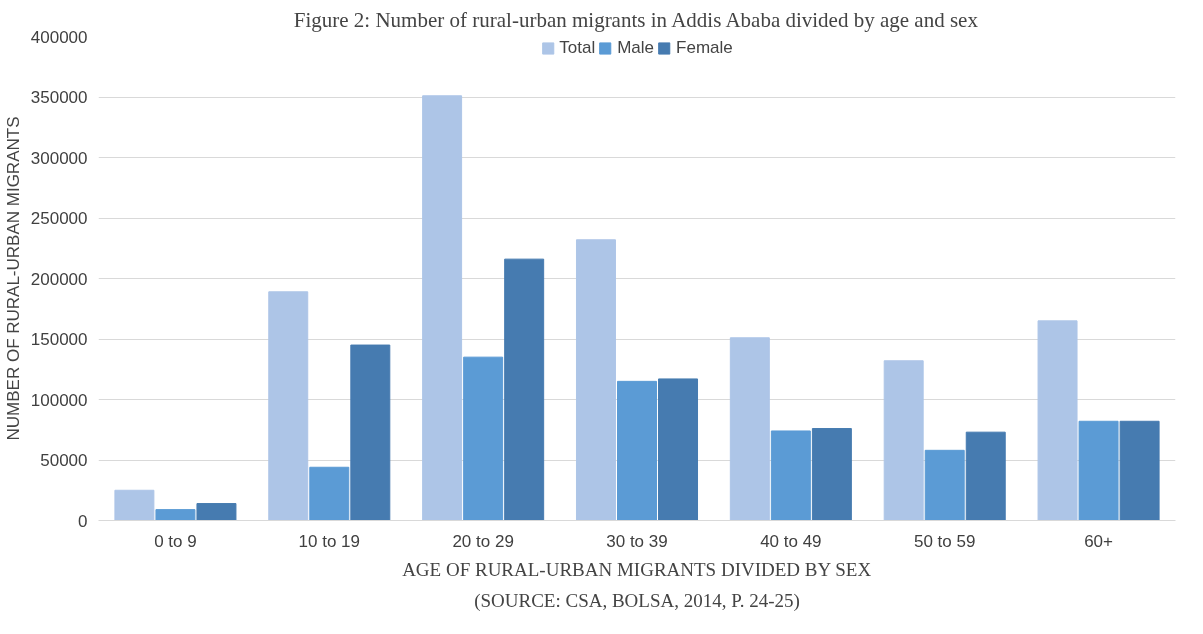  I want to click on x-tick-label: 0 to 9, so click(175, 541).